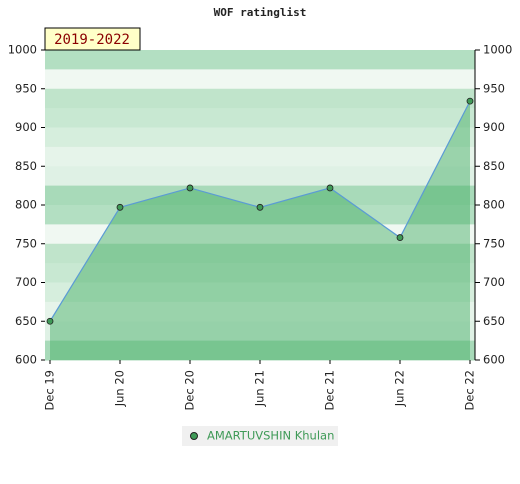  What do you see at coordinates (26, 282) in the screenshot?
I see `y-tick-label: 700` at bounding box center [26, 282].